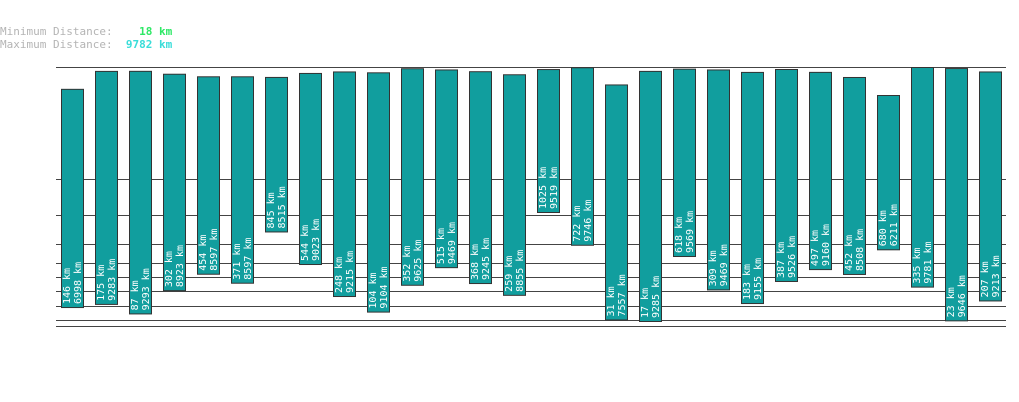 The width and height of the screenshot is (1019, 402). I want to click on min-distance-data-label: 31 km, so click(611, 301).